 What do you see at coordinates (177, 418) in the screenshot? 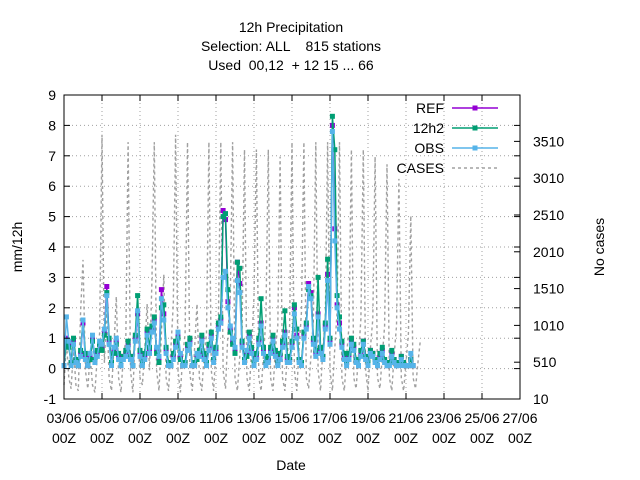
I see `x-tick-label: 09/06` at bounding box center [177, 418].